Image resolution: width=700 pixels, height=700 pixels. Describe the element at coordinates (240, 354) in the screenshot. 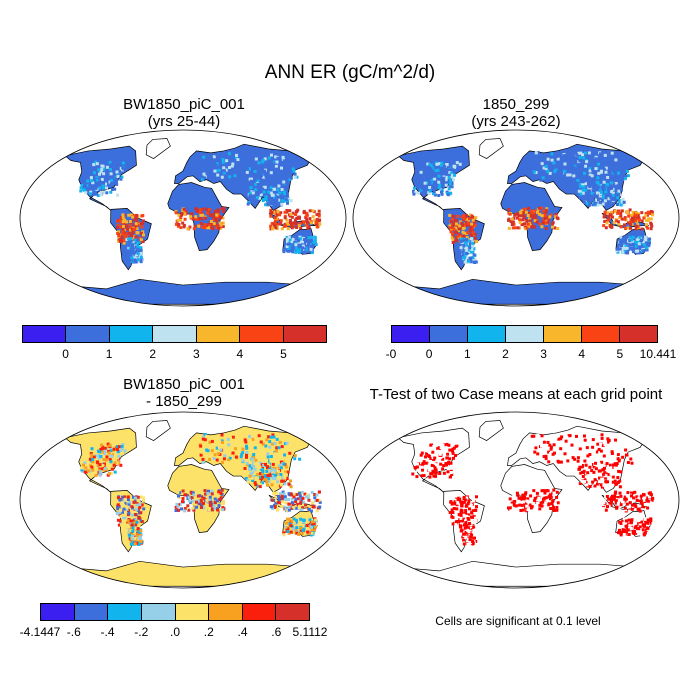

I see `colorbar-tl-tick-label: 4` at that location.